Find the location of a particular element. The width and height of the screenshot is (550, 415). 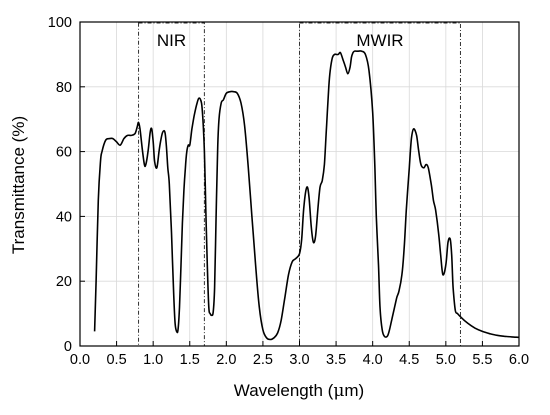

x-tick-label: 3.5 is located at coordinates (336, 360).